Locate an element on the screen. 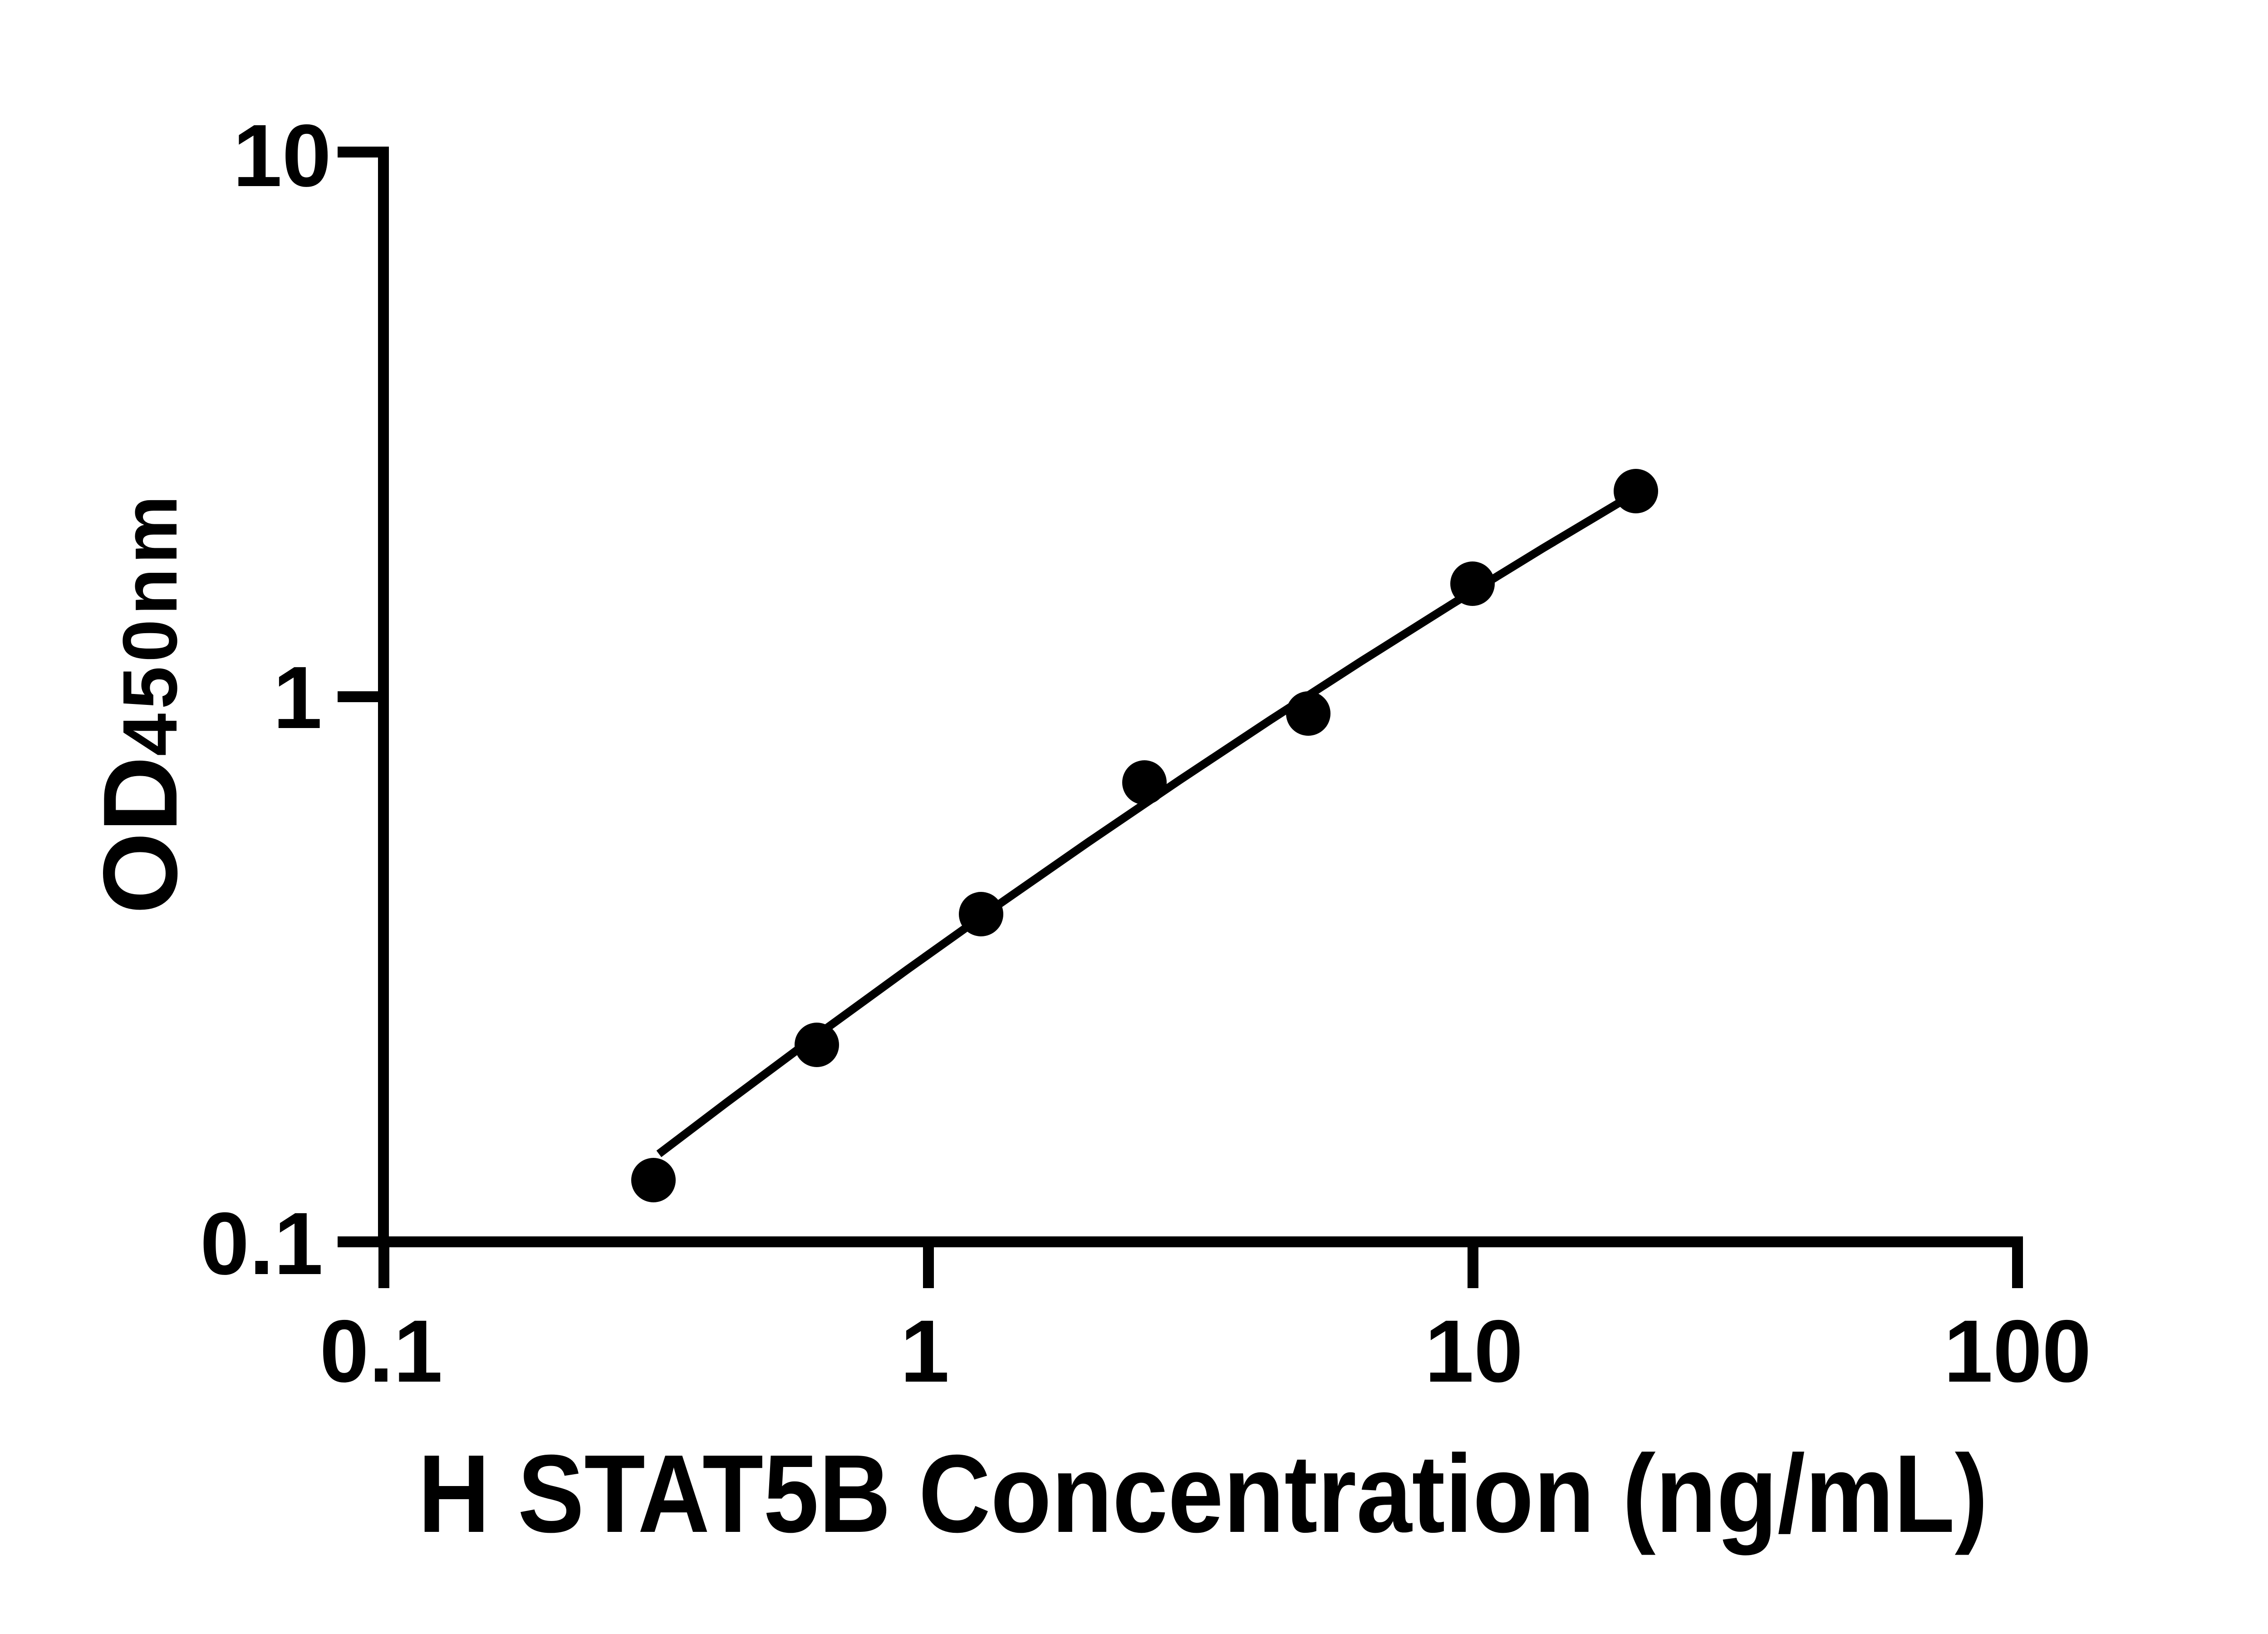  svg-text: H STAT5B Concentration (ng/mL) is located at coordinates (1203, 1493).